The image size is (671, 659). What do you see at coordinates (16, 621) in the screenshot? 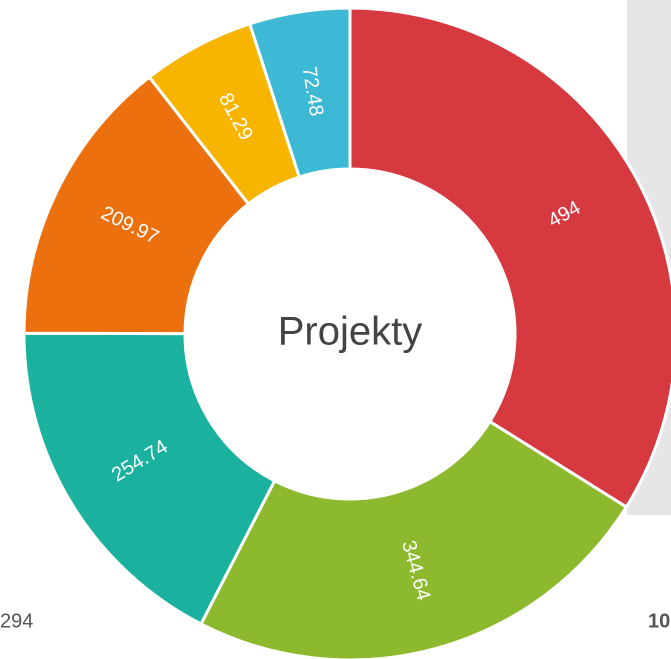
I see `annotation: 294` at bounding box center [16, 621].